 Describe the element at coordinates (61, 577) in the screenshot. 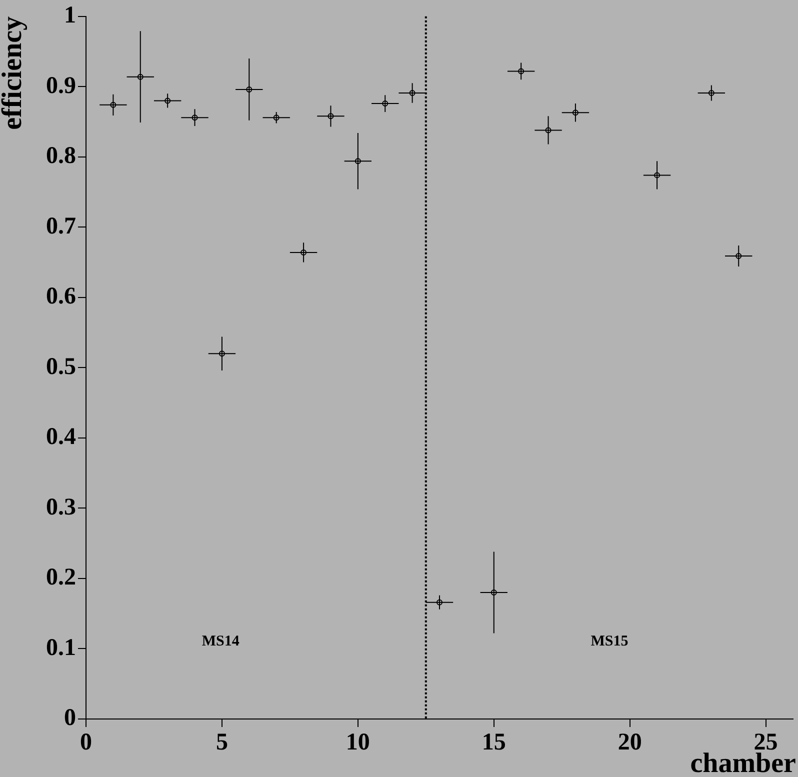

I see `y-tick-label: 0.2` at that location.